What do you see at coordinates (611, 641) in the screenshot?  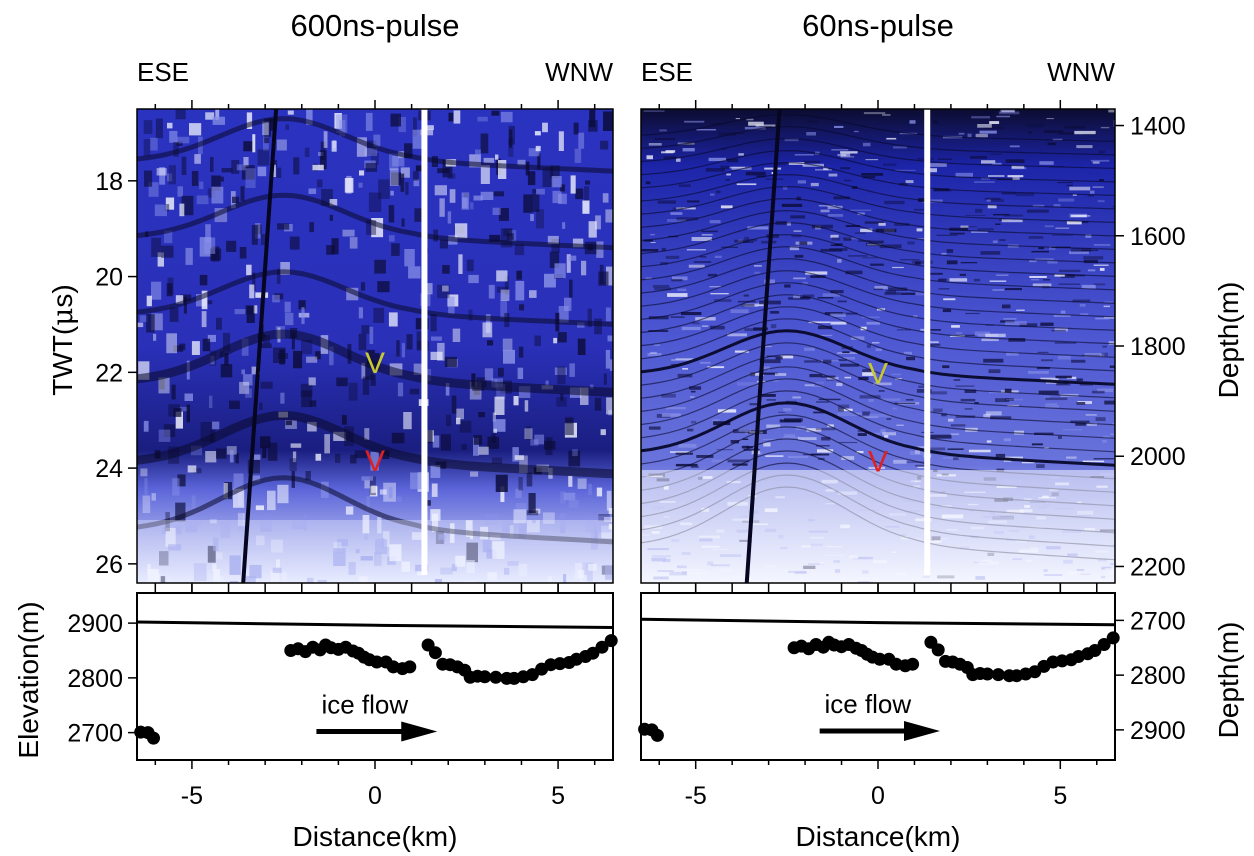 I see `bed-point` at bounding box center [611, 641].